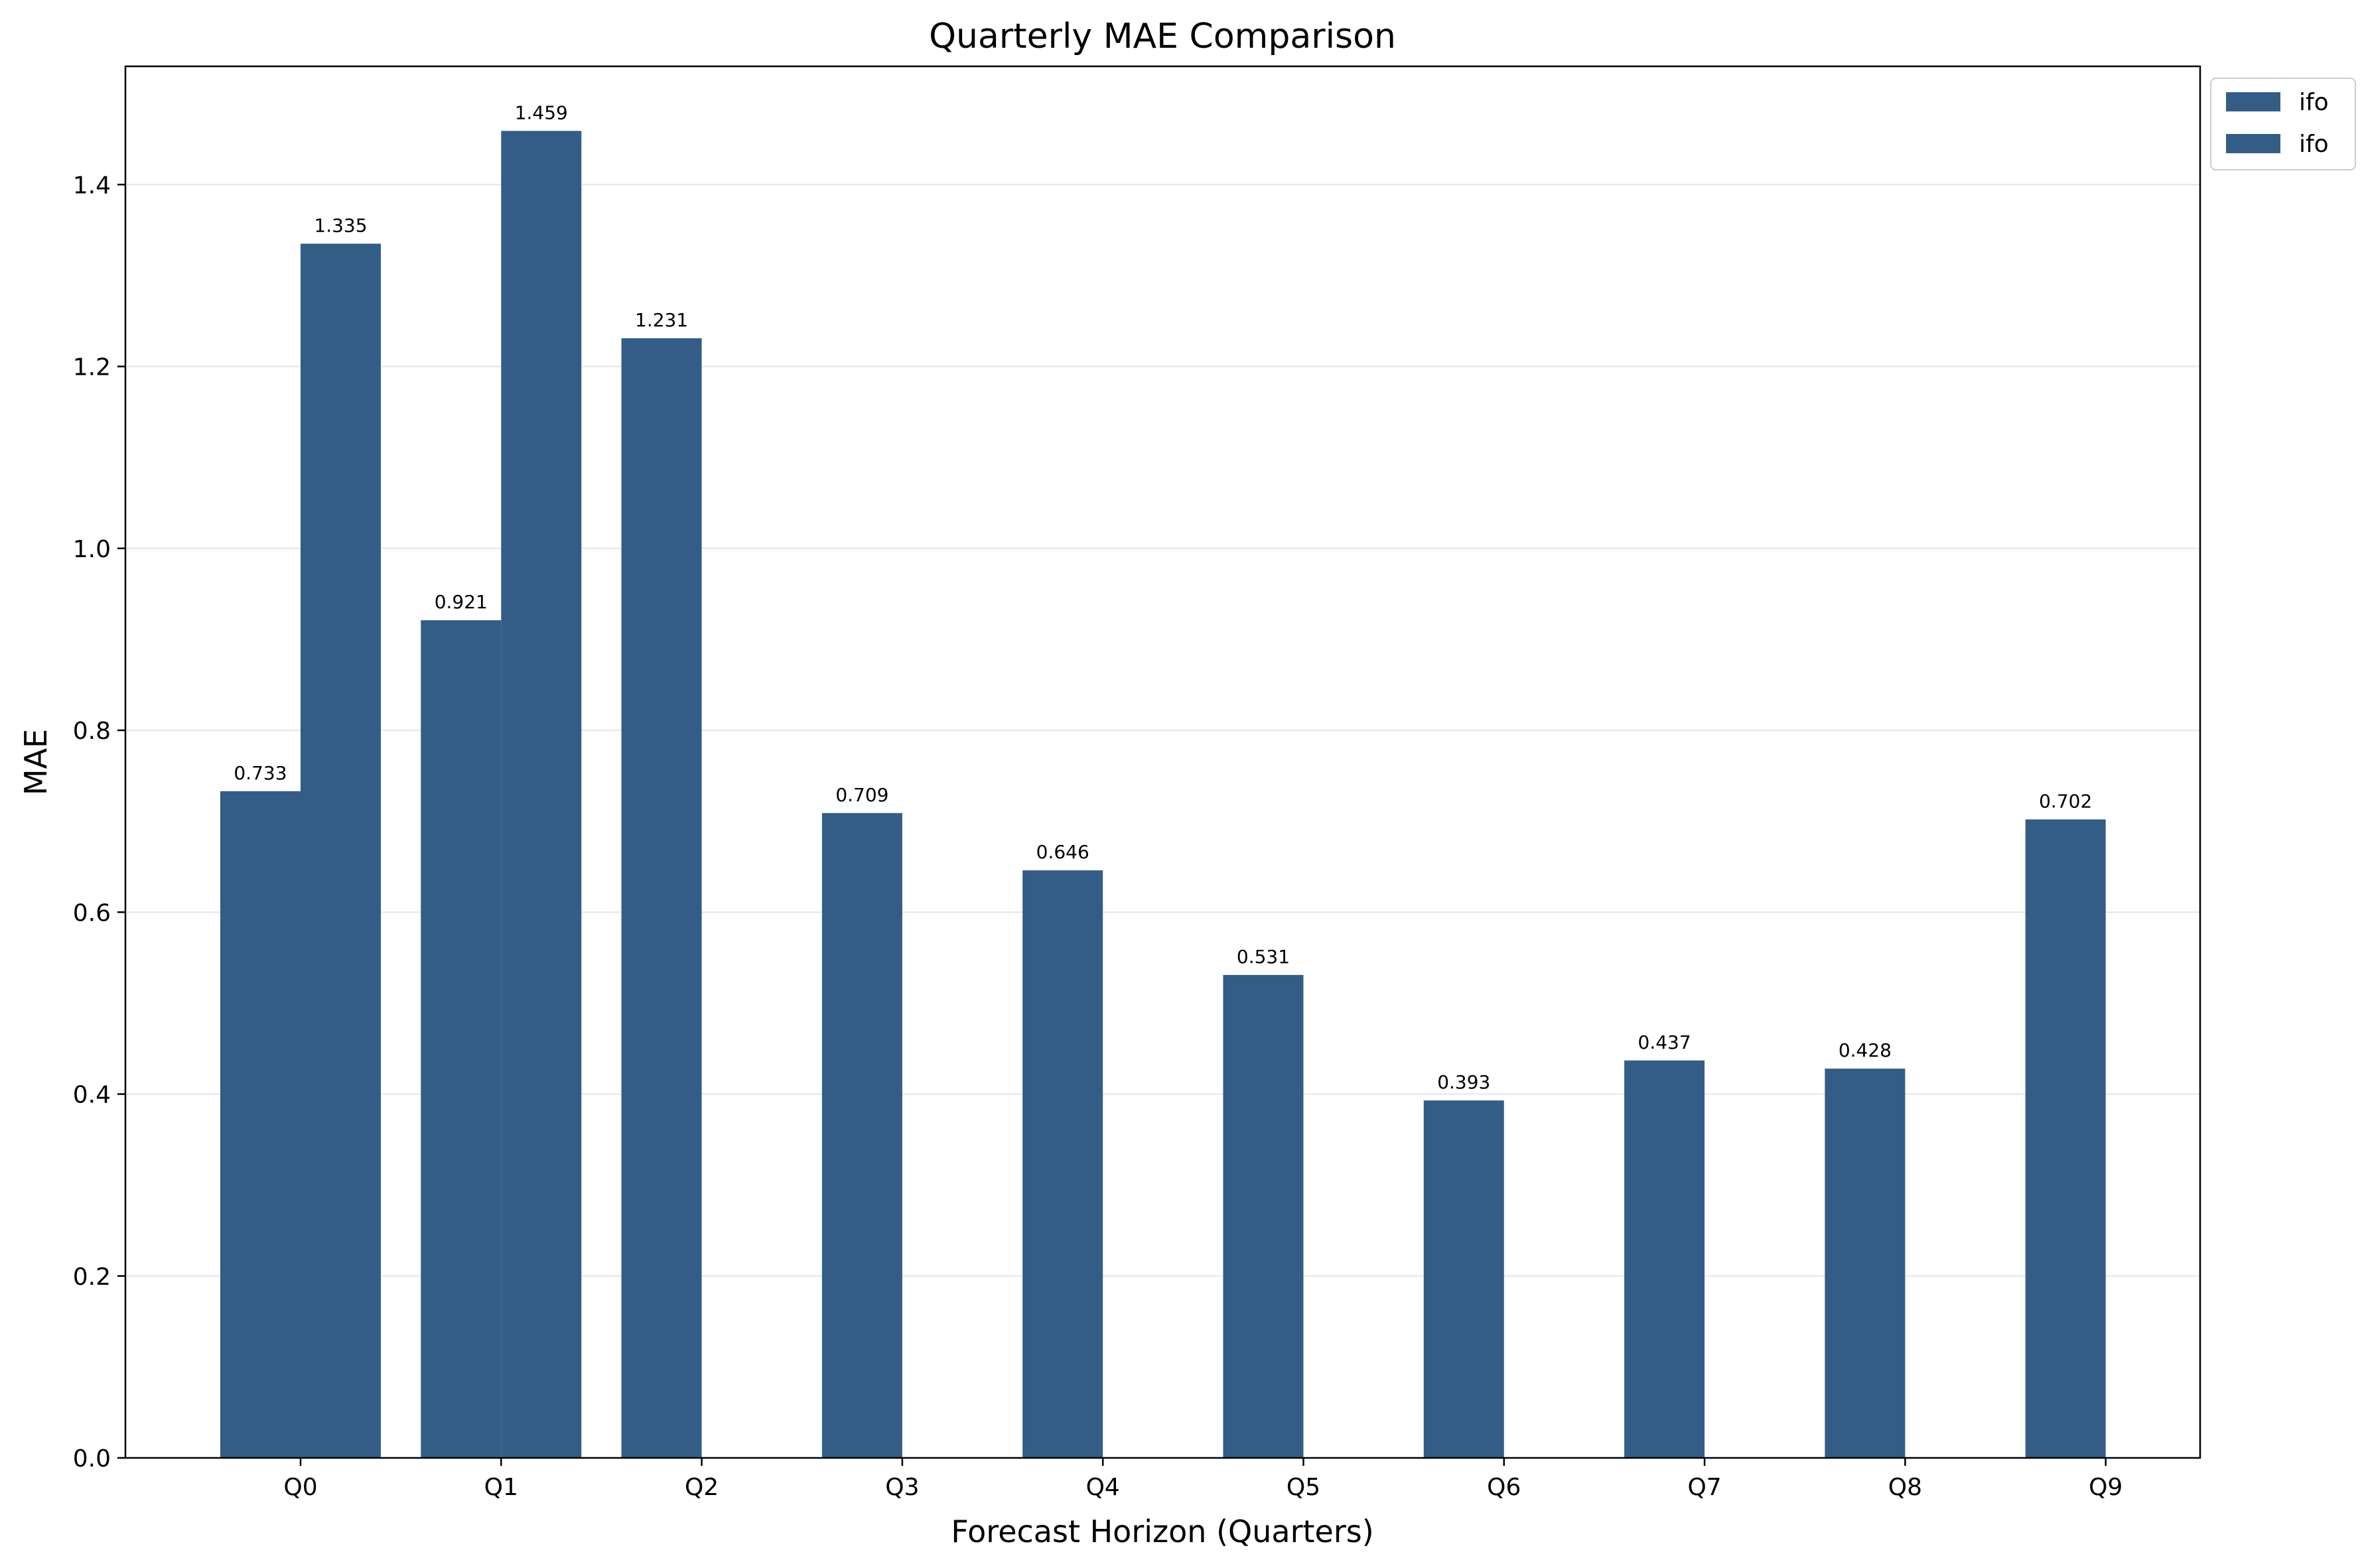 The width and height of the screenshot is (2364, 1568). What do you see at coordinates (1202, 1480) in the screenshot?
I see `x-axis: Q0 Q1 Q2 Q3 Q4 Q5 Q6 Q7 Q8 Q9` at bounding box center [1202, 1480].